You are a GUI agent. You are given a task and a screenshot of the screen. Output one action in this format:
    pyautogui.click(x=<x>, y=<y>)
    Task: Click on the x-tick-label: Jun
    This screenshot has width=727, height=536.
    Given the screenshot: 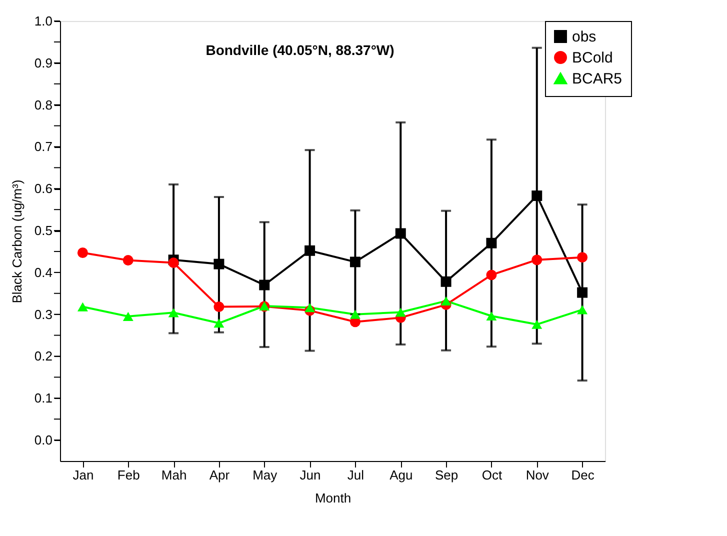 What is the action you would take?
    pyautogui.click(x=310, y=475)
    